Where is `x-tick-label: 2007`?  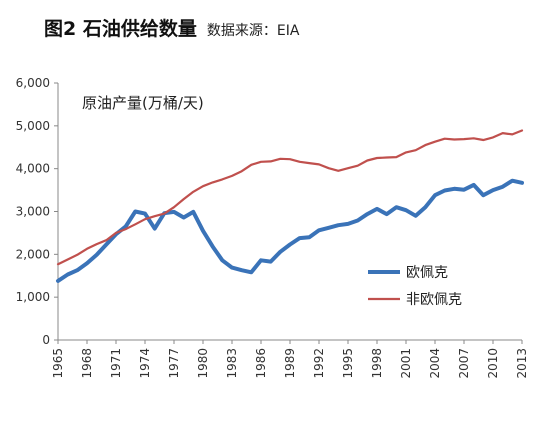 x-tick-label: 2007 is located at coordinates (464, 363).